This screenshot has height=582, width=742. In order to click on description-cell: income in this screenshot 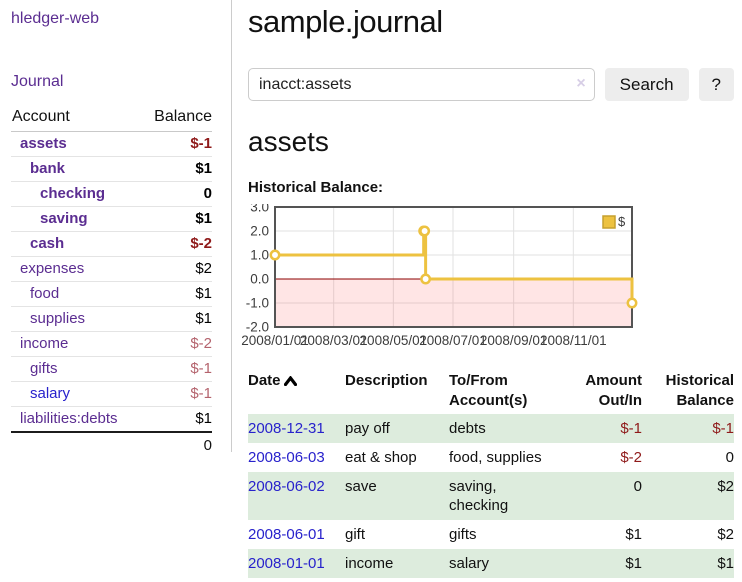, I will do `click(369, 563)`.